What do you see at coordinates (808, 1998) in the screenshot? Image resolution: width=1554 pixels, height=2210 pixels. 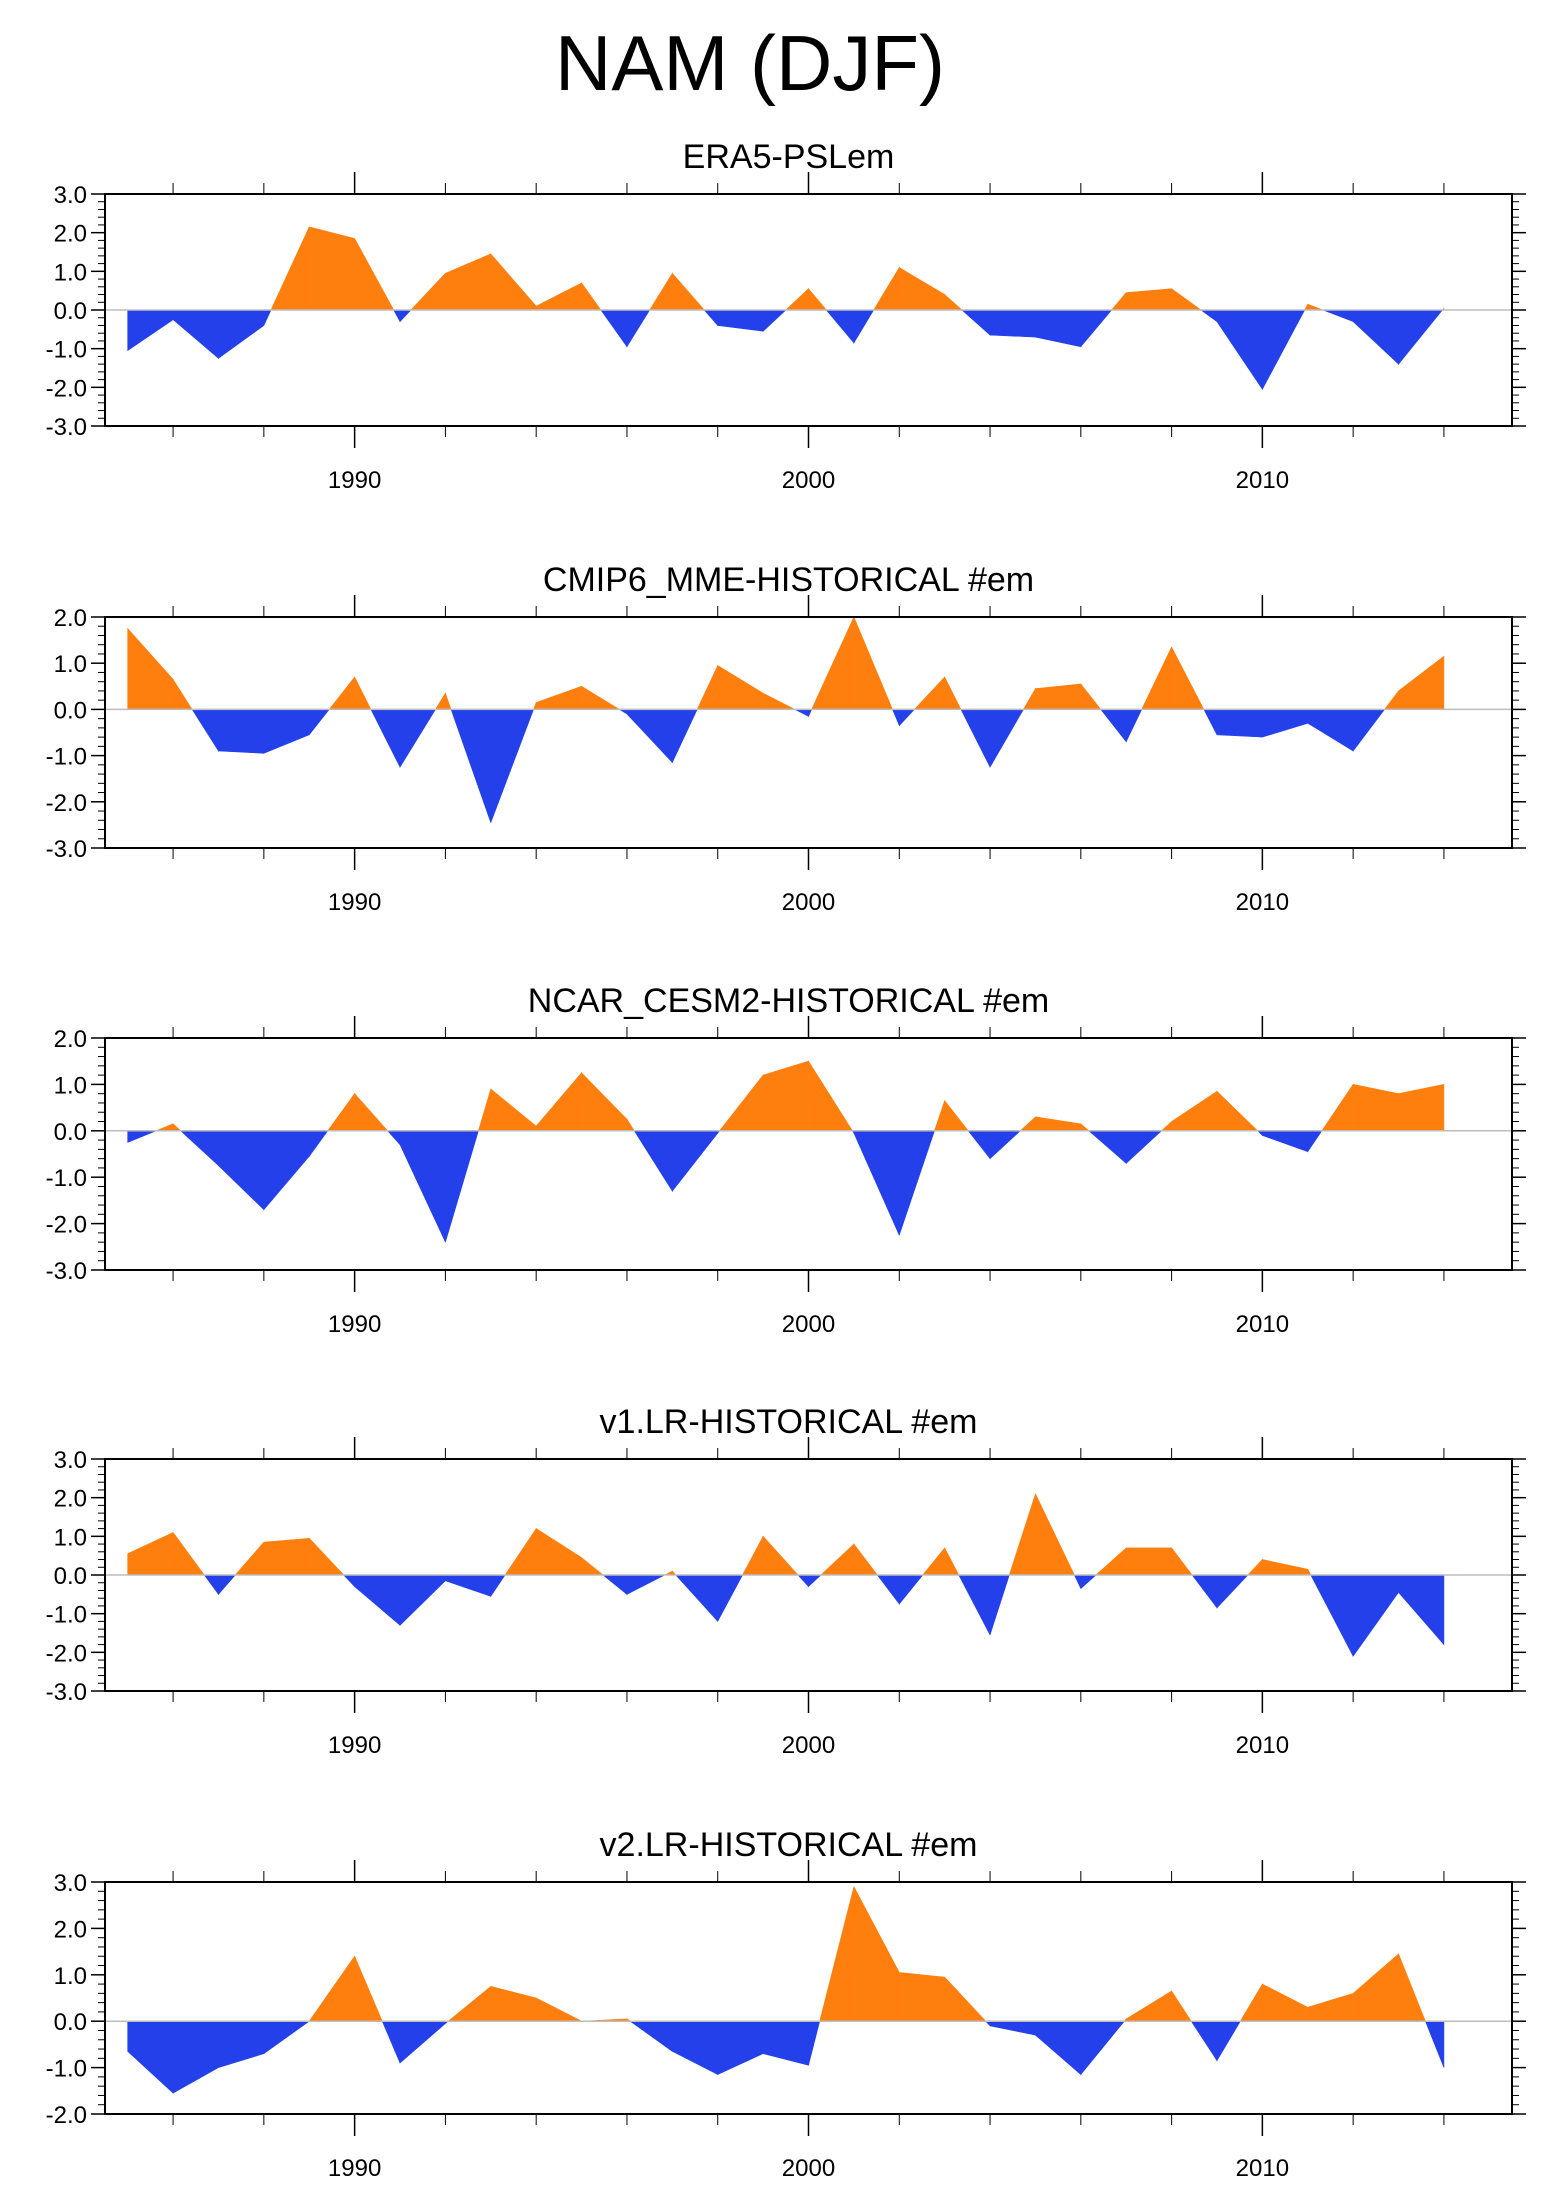 I see `plot-frame` at bounding box center [808, 1998].